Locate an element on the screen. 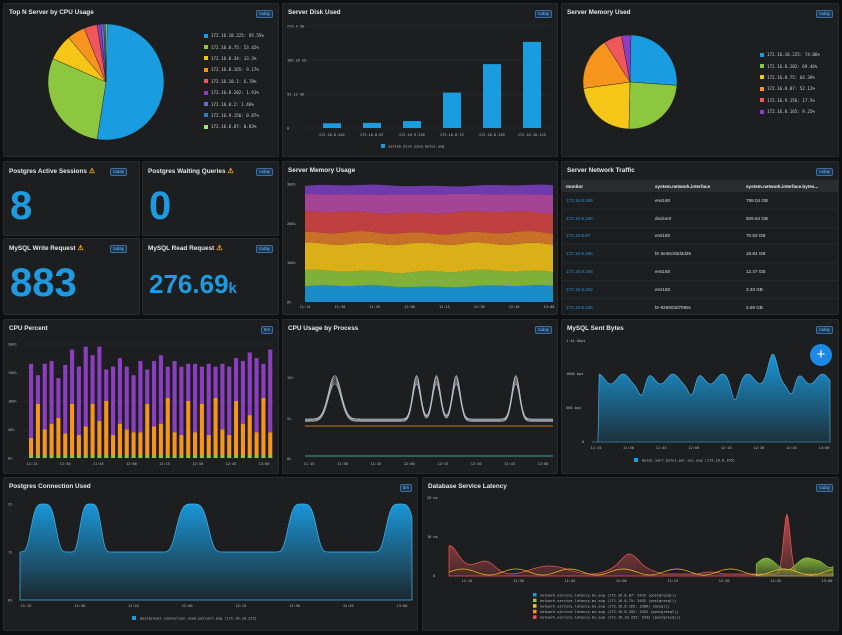  table-row: 172.16.8.165 br-926903d7068c 2.69 GB is located at coordinates (700, 306).